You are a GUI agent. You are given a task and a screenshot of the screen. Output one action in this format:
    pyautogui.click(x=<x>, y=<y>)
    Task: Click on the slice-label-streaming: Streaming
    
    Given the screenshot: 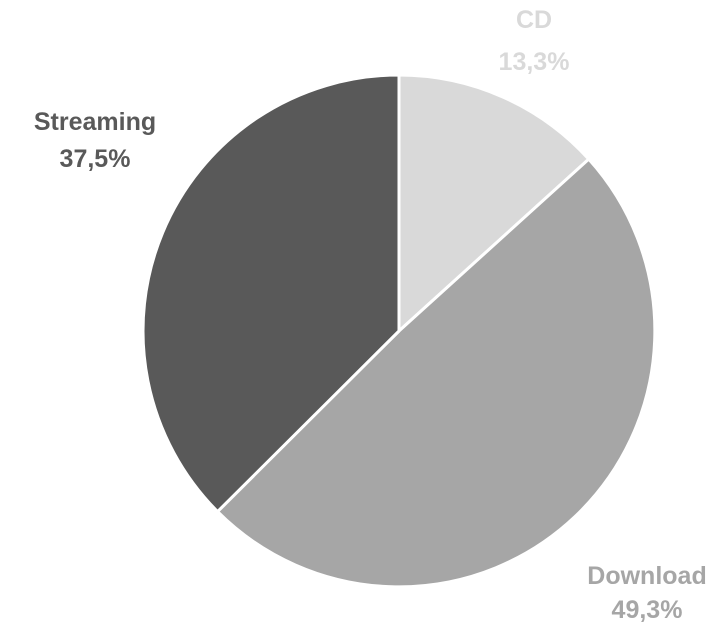 What is the action you would take?
    pyautogui.click(x=95, y=122)
    